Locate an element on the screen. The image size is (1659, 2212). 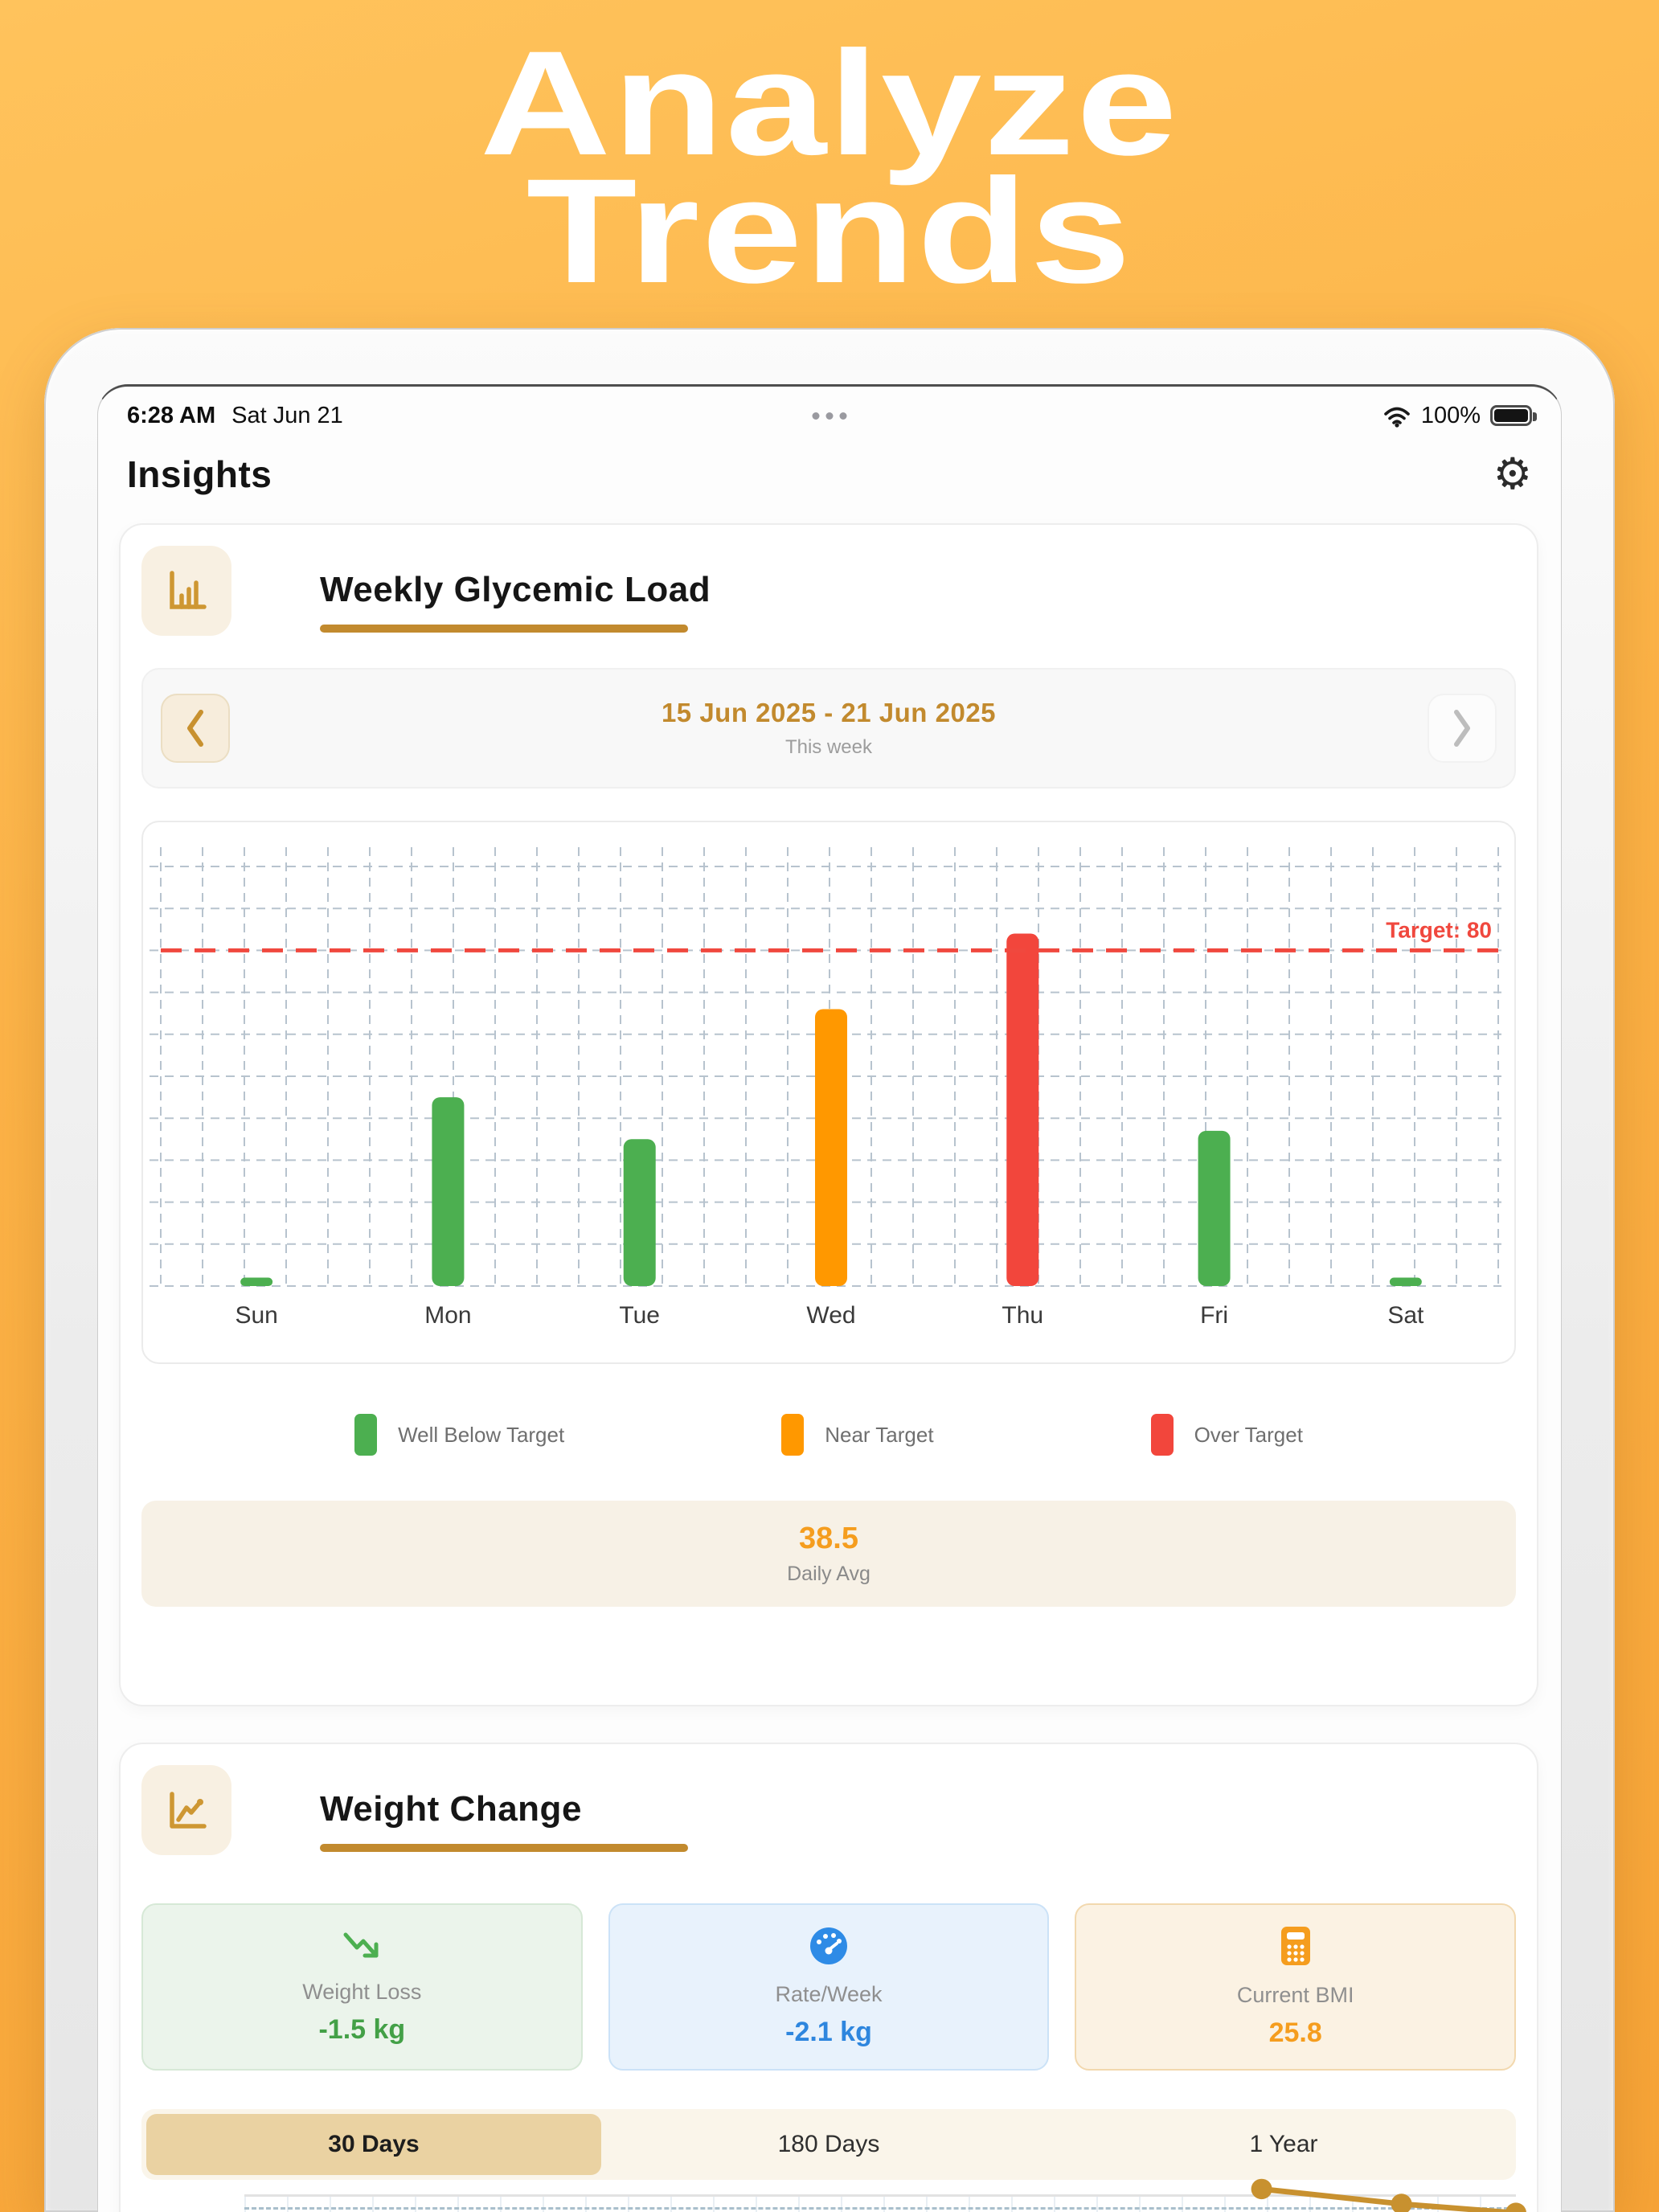
legend-item-over: Over Target is located at coordinates (1226, 1435).